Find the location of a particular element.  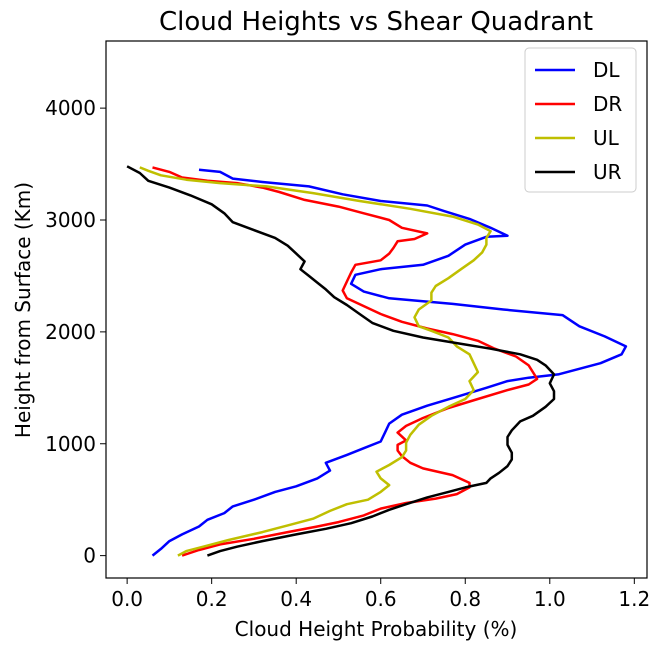

y-tick-label: 2000 is located at coordinates (70, 332).